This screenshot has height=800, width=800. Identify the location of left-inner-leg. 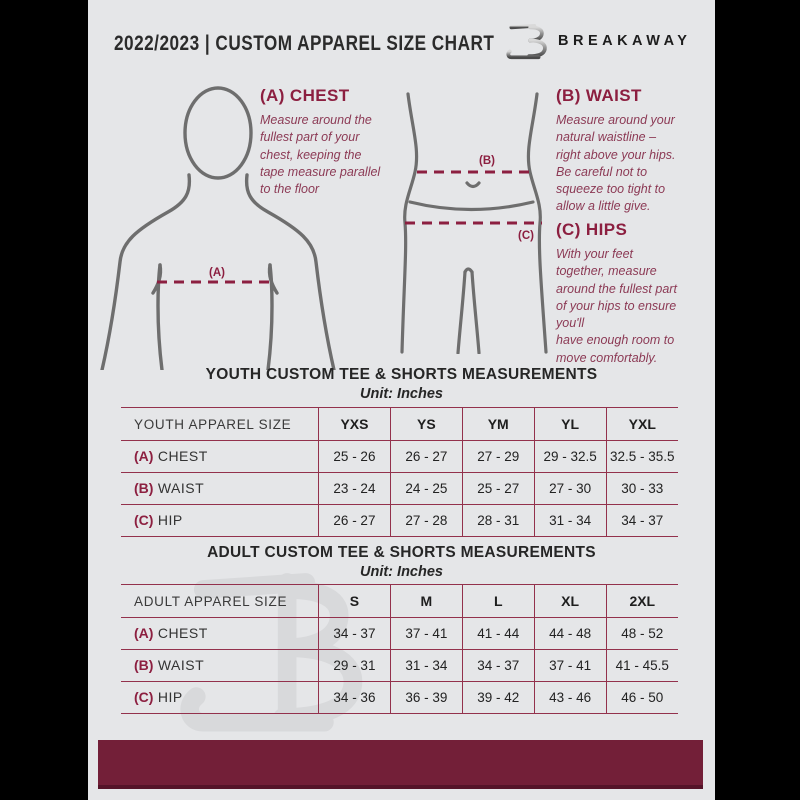
(461, 312).